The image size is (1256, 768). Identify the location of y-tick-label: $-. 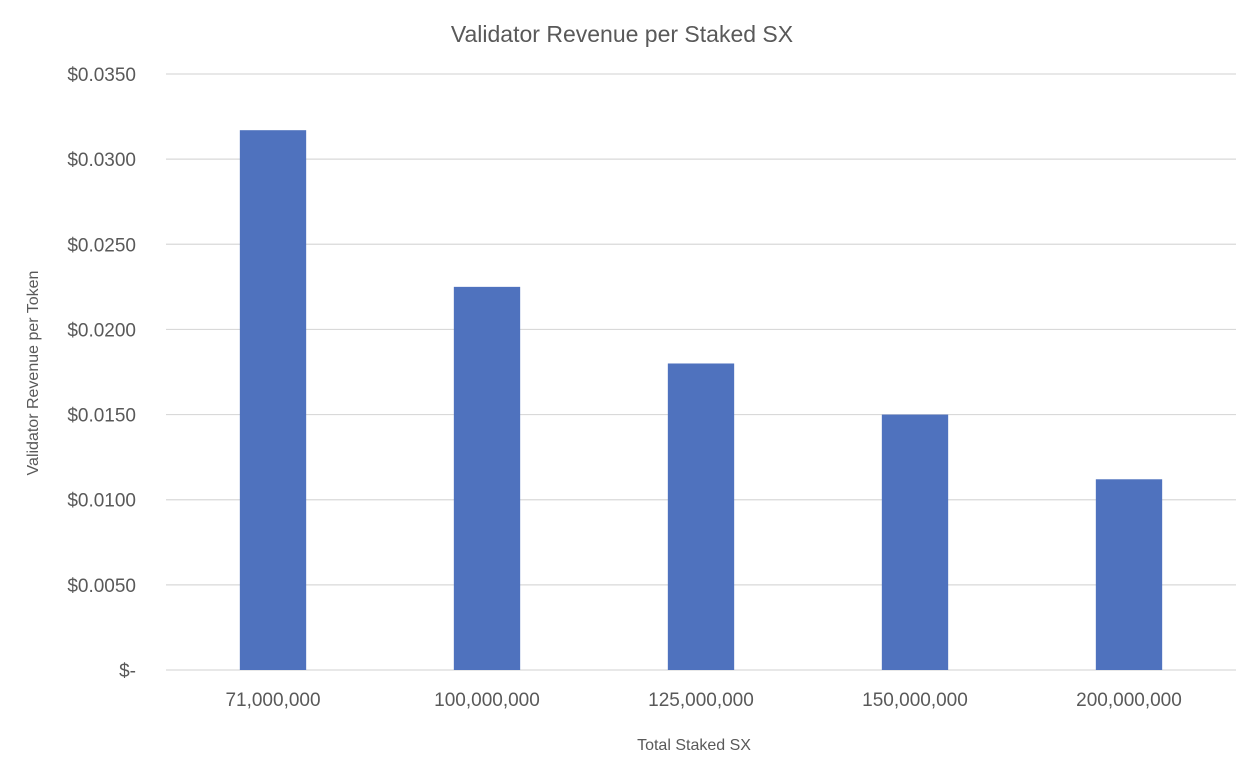
(127, 671).